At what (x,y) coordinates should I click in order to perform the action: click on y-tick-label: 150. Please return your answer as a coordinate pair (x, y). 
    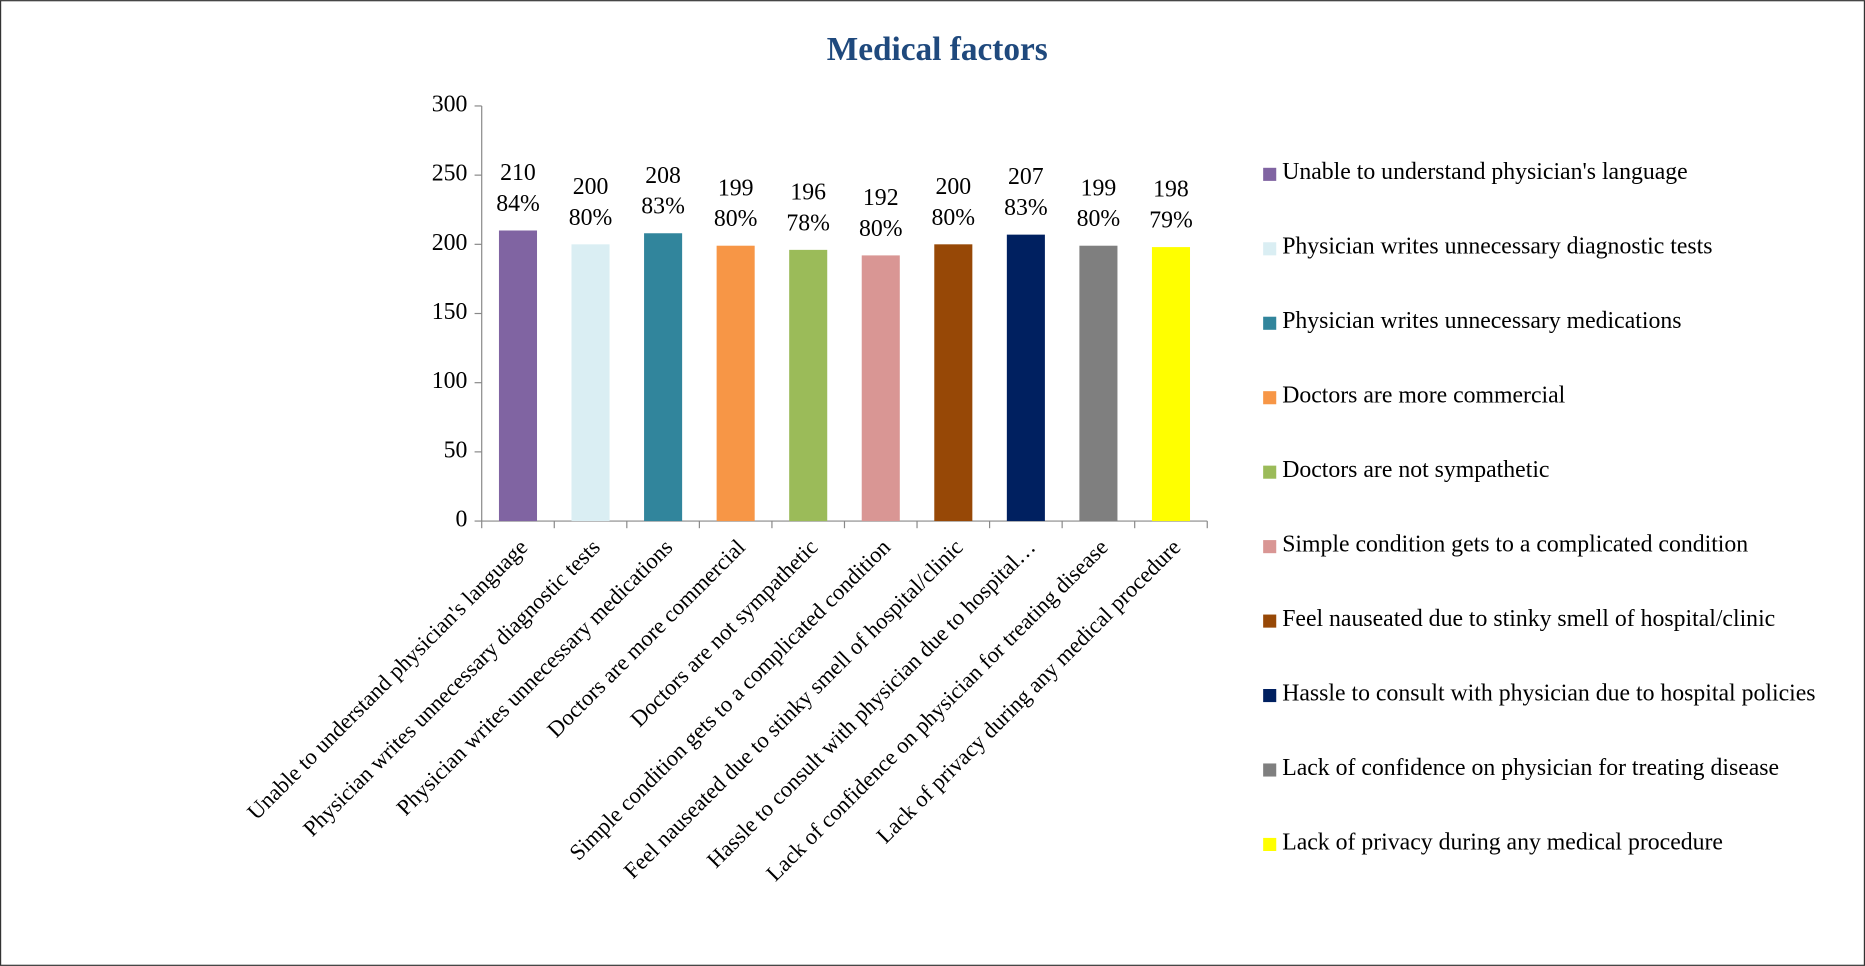
    Looking at the image, I should click on (450, 312).